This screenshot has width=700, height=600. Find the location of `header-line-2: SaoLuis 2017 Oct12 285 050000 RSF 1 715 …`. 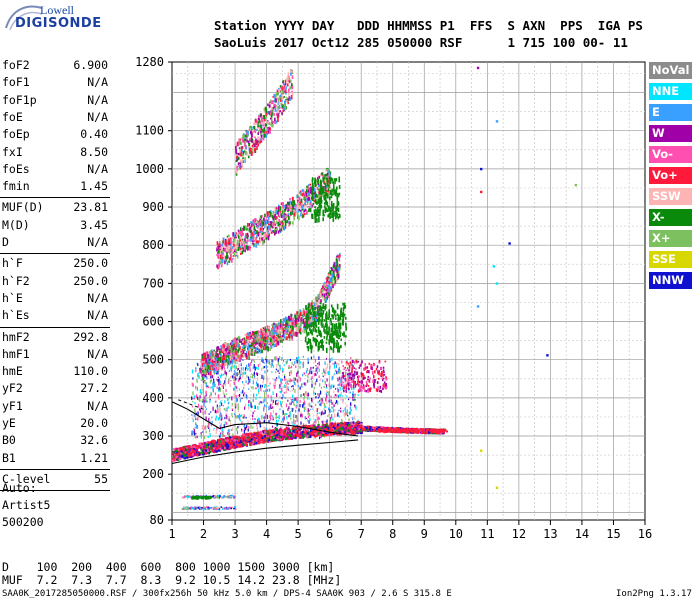

header-line-2: SaoLuis 2017 Oct12 285 050000 RSF 1 715 … is located at coordinates (421, 42).